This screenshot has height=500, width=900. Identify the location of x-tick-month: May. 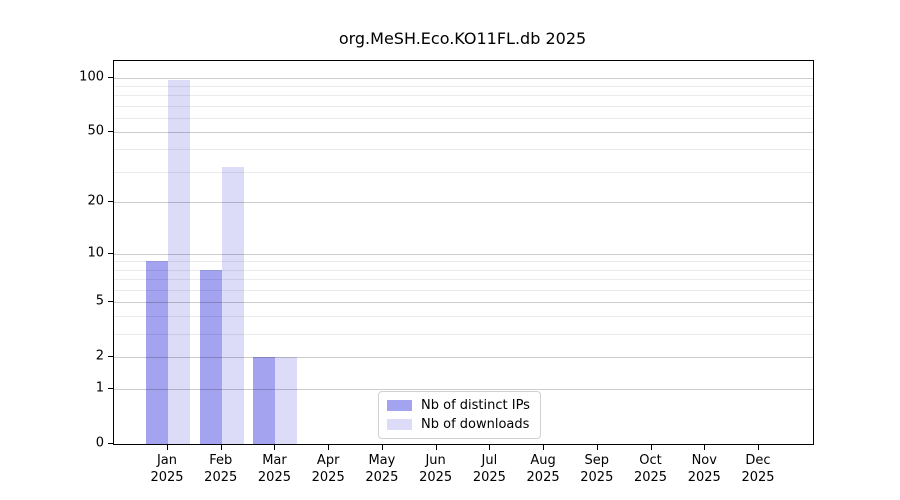
(382, 460).